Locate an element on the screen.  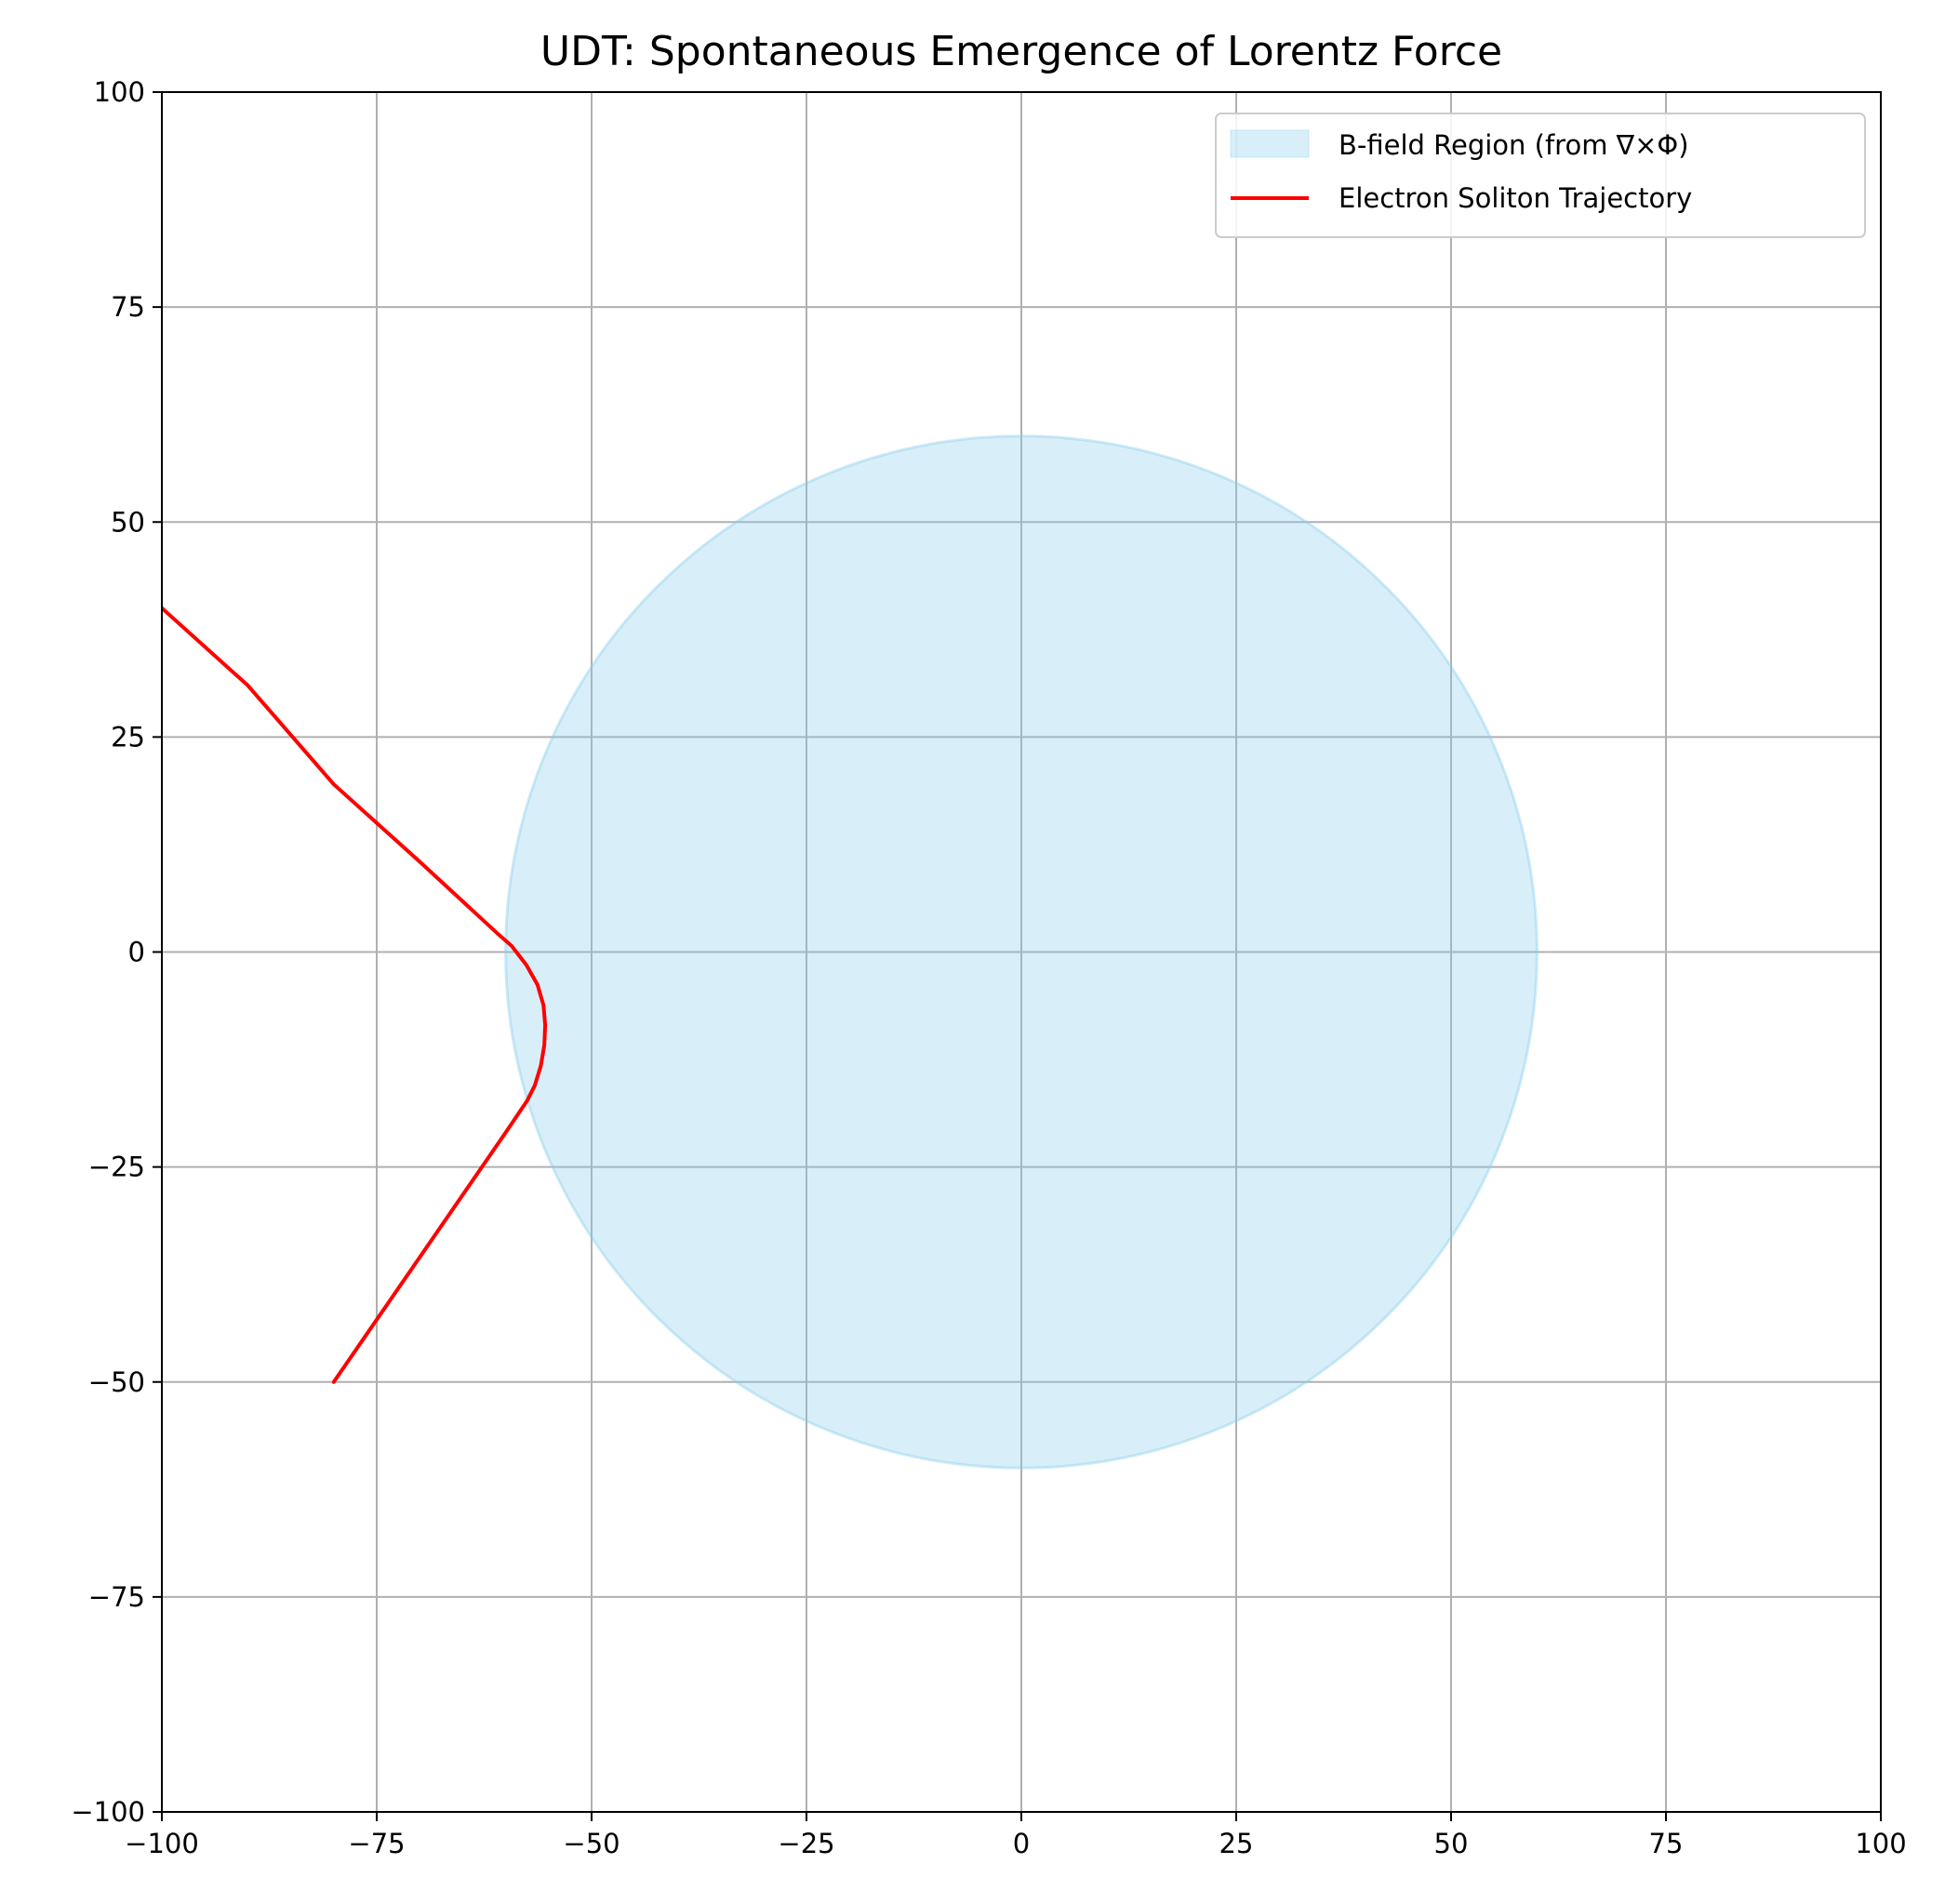
legend-box is located at coordinates (1540, 175).